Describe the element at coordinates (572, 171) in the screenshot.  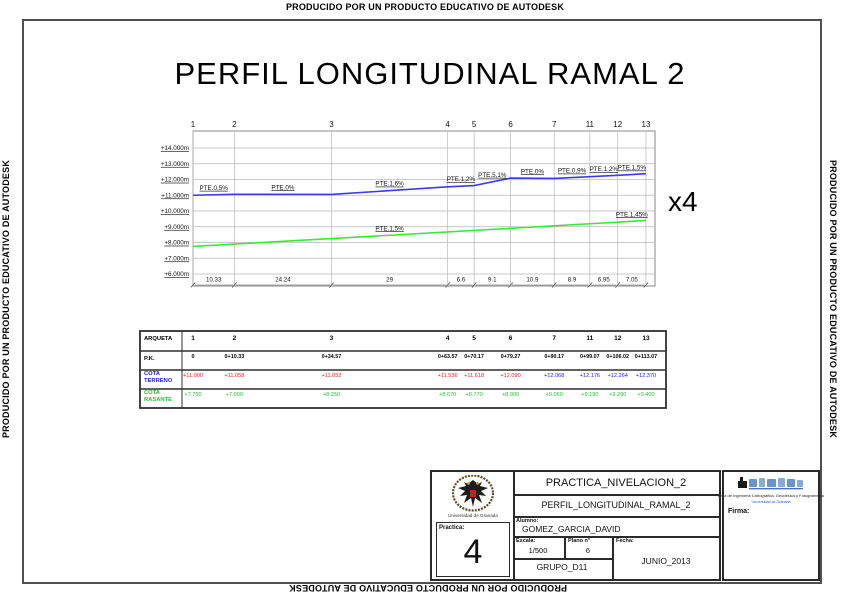
I see `slope-label: PTE.0,9%` at that location.